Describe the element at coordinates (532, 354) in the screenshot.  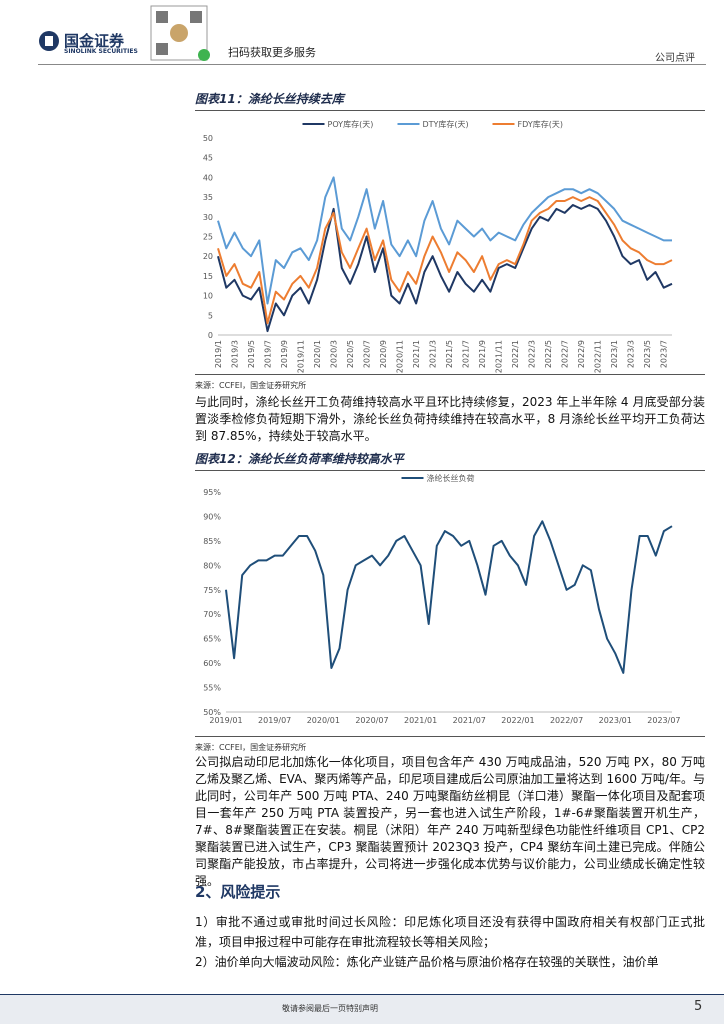
I see `x-tick-label: 2022/3` at that location.